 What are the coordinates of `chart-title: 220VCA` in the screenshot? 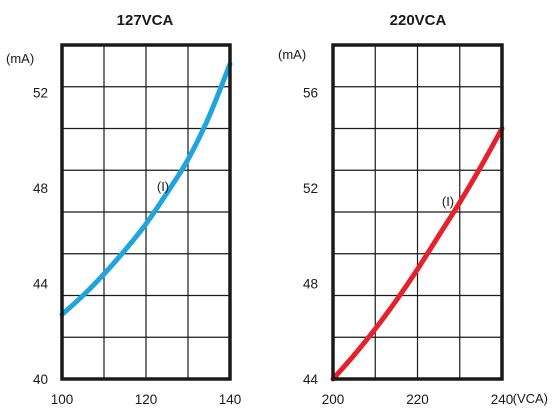 It's located at (418, 20).